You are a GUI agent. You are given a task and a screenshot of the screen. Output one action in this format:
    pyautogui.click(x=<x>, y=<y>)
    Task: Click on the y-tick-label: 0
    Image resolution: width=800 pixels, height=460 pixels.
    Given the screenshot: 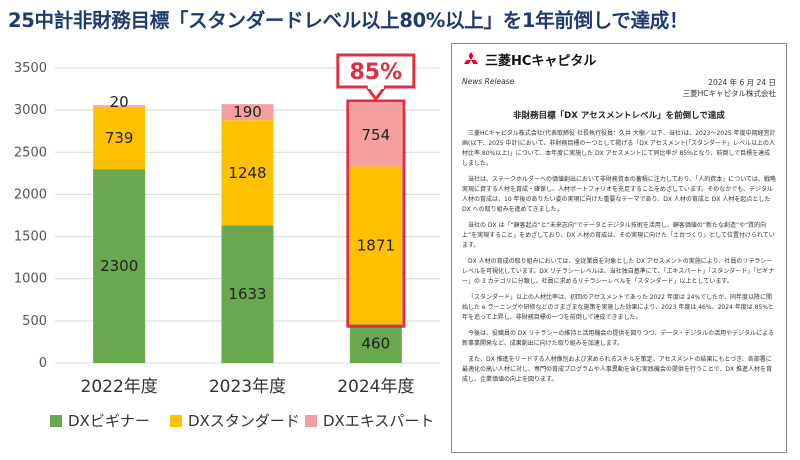 What is the action you would take?
    pyautogui.click(x=43, y=363)
    